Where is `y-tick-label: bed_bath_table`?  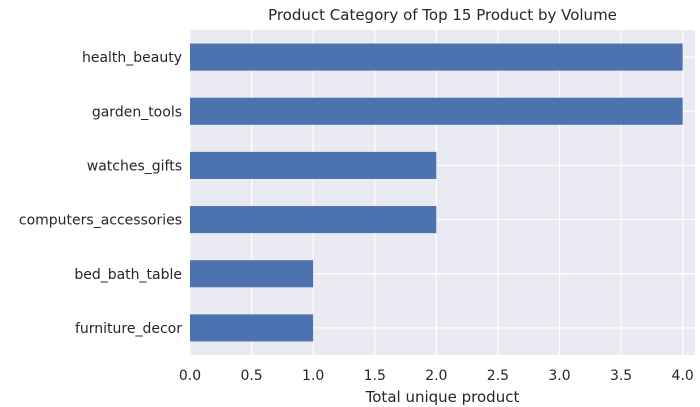 y-tick-label: bed_bath_table is located at coordinates (128, 275).